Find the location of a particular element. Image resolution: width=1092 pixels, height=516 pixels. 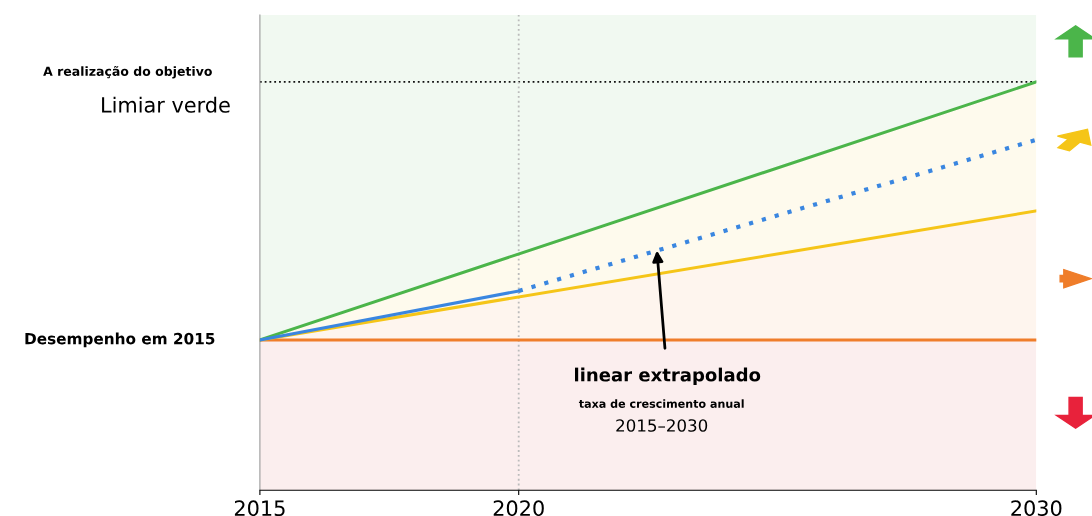

text: A realização do objetivo is located at coordinates (127, 72).